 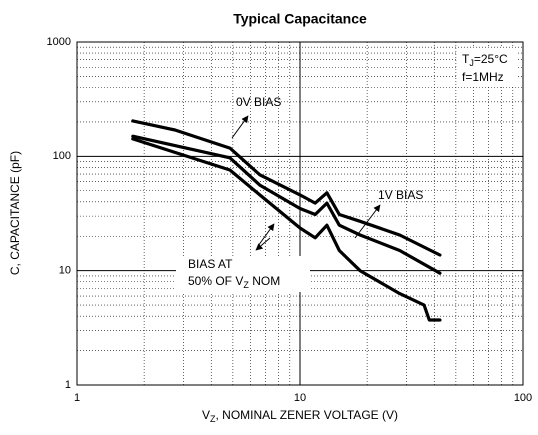 What do you see at coordinates (215, 281) in the screenshot?
I see `annotation-part: 50% OF V` at bounding box center [215, 281].